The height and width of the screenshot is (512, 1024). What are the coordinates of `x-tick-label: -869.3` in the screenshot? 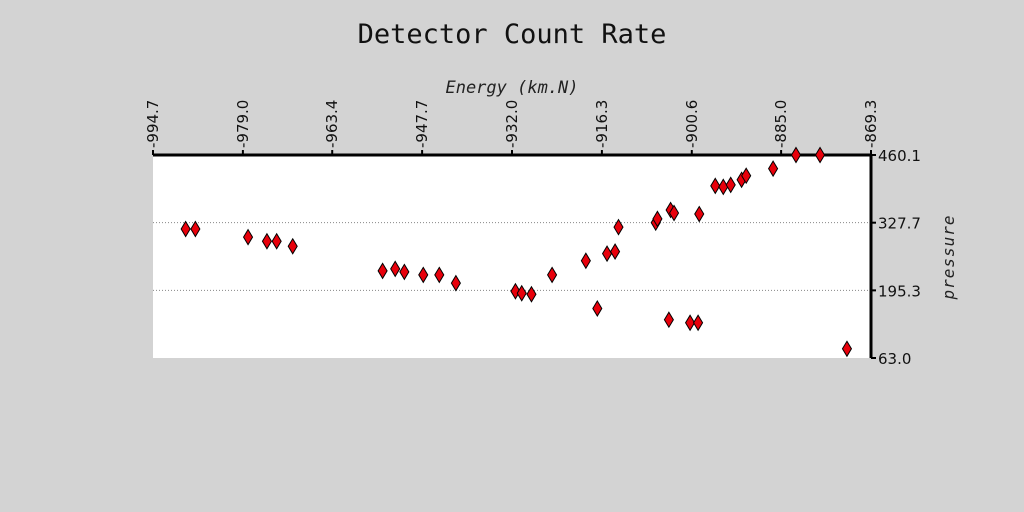 It's located at (871, 124).